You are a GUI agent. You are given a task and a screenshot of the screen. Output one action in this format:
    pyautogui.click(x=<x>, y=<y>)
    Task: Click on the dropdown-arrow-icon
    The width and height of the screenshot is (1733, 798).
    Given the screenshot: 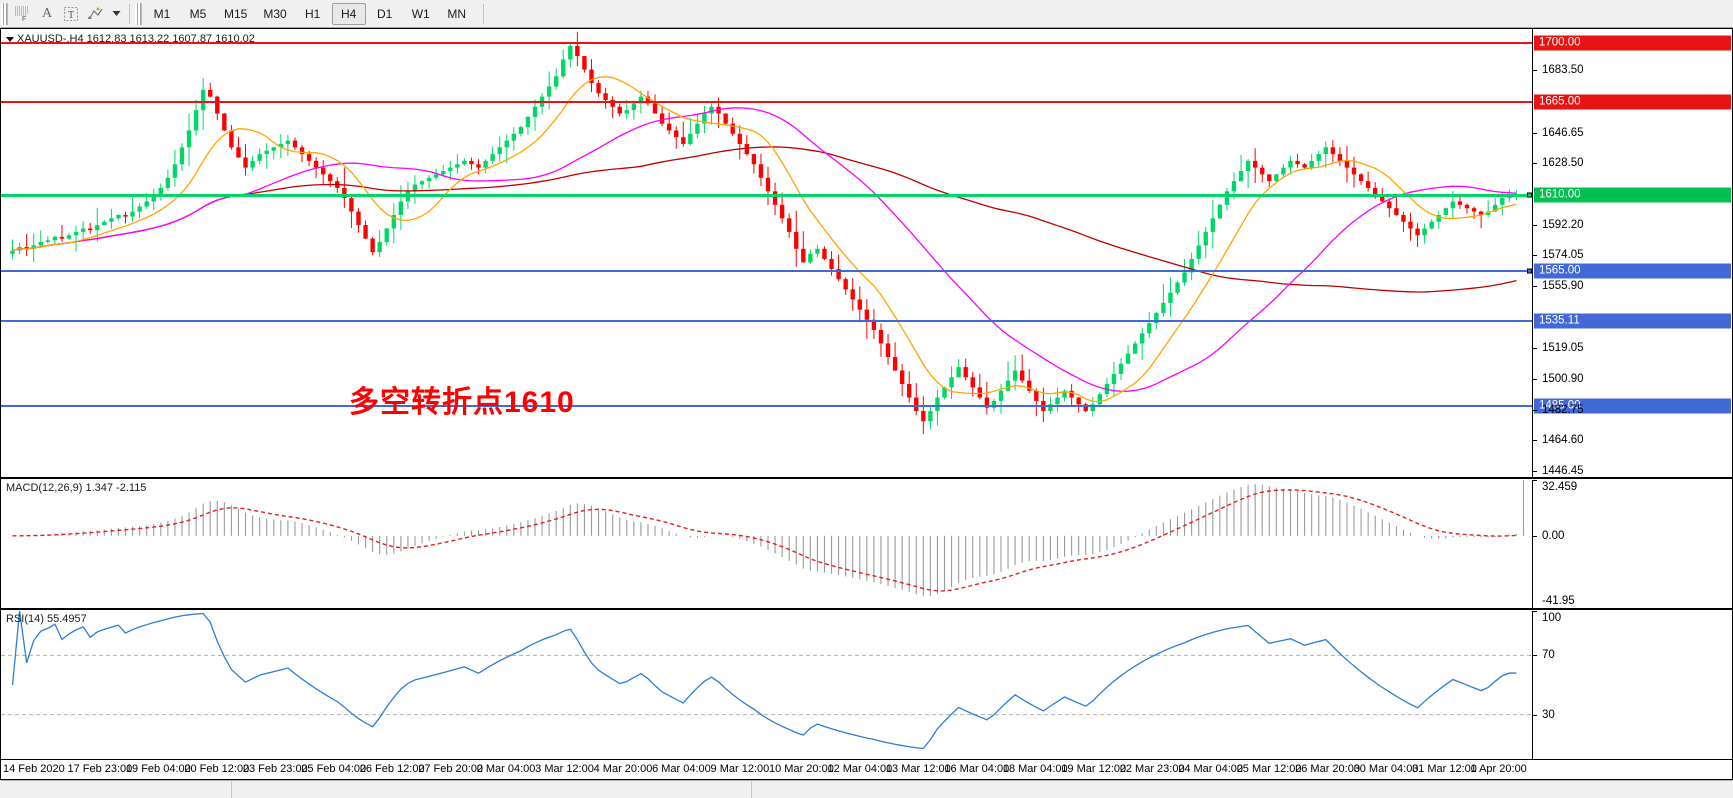 What is the action you would take?
    pyautogui.click(x=116, y=14)
    